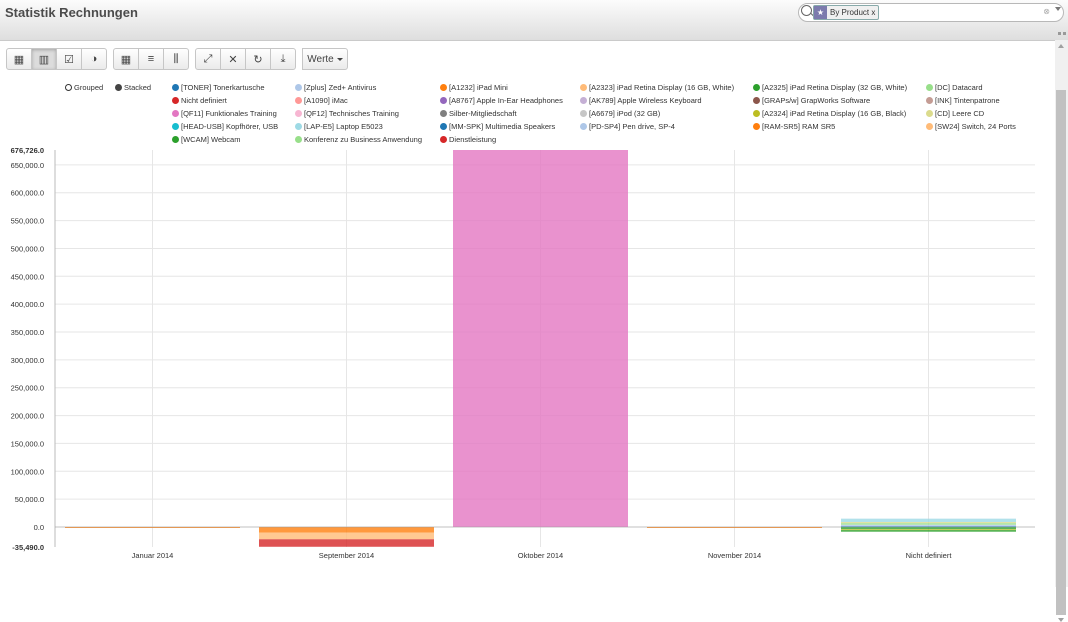 The width and height of the screenshot is (1068, 622). I want to click on y-tick-label: 650,000.0, so click(27, 165).